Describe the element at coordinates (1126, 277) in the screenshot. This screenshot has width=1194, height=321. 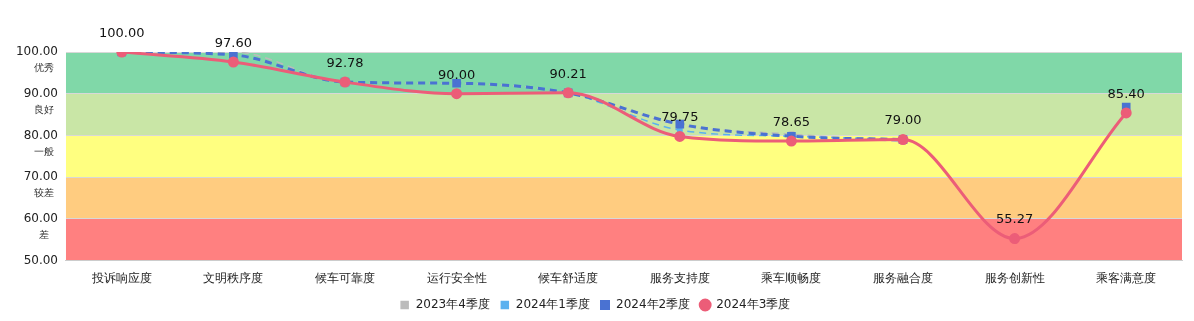
I see `x-tick-label: 乘客满意度` at that location.